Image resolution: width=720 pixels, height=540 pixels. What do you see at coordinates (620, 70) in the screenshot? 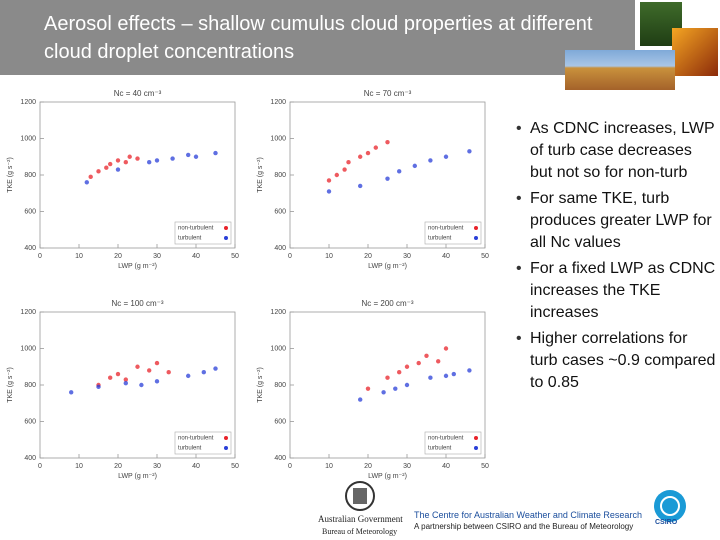
I see `photo-field` at bounding box center [620, 70].